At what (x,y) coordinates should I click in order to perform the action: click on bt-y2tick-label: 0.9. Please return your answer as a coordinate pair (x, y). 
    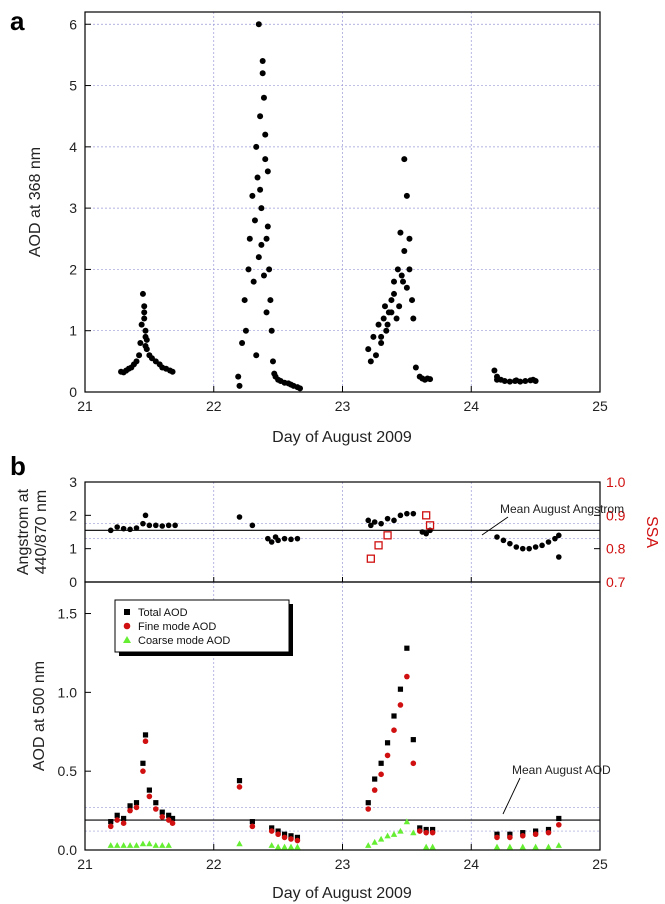
    Looking at the image, I should click on (616, 515).